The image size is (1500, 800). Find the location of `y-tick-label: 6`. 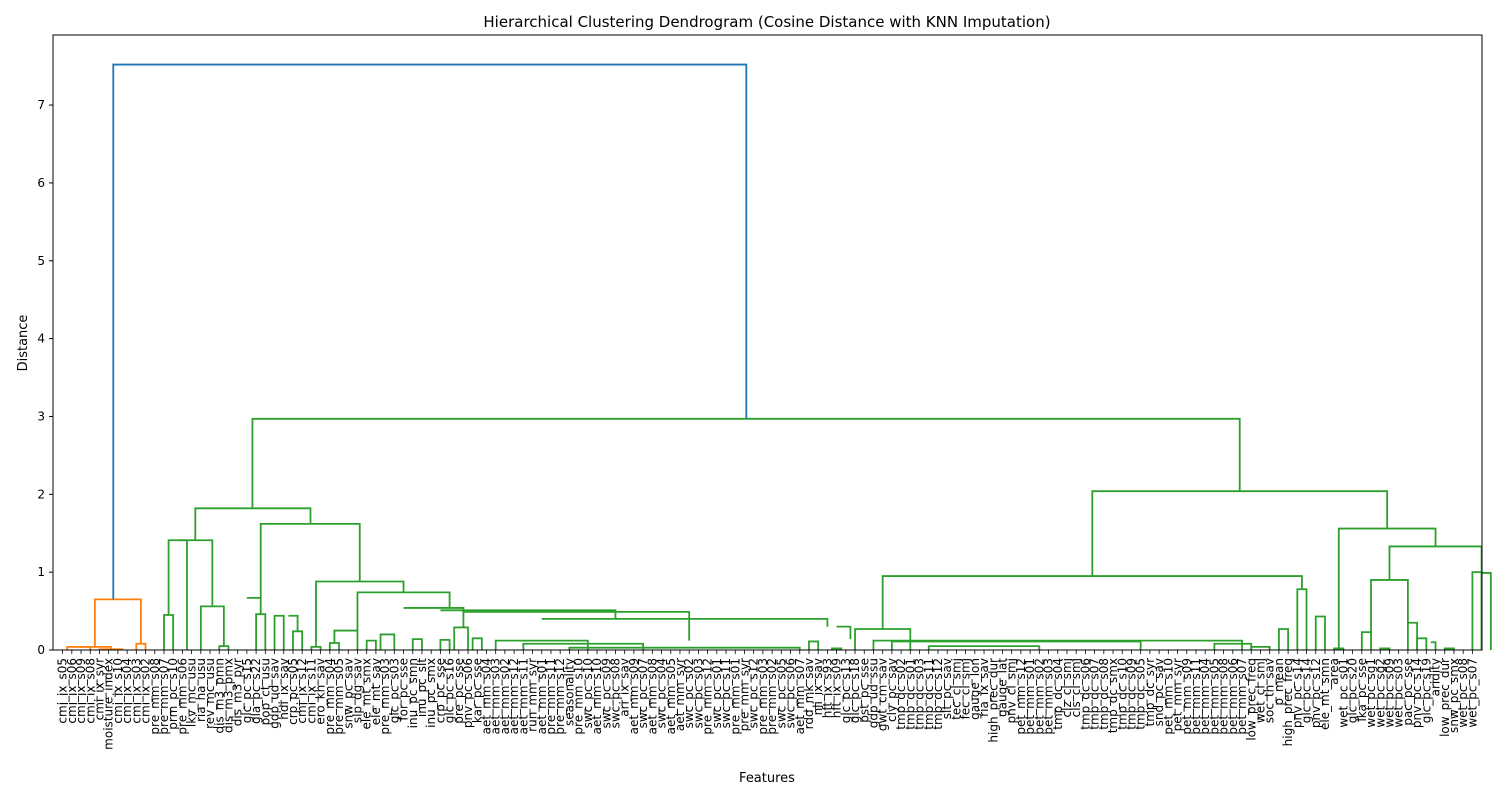

y-tick-label: 6 is located at coordinates (41, 183).